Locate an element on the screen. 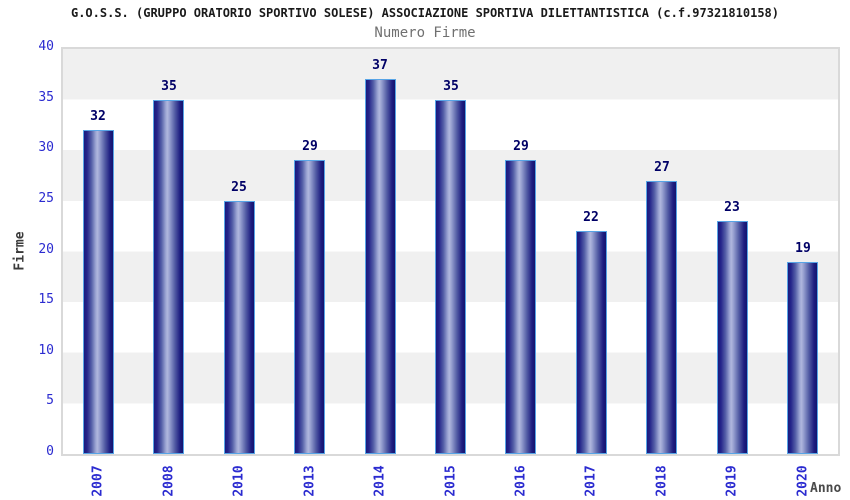 The height and width of the screenshot is (500, 850). bar-2010 is located at coordinates (239, 327).